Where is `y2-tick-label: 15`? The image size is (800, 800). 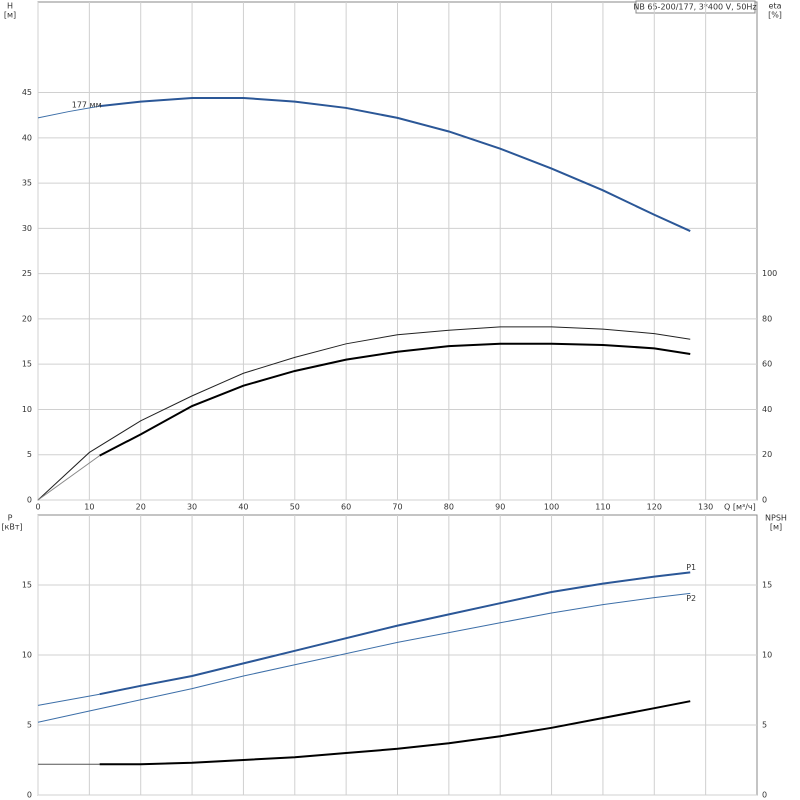
y2-tick-label: 15 is located at coordinates (767, 585).